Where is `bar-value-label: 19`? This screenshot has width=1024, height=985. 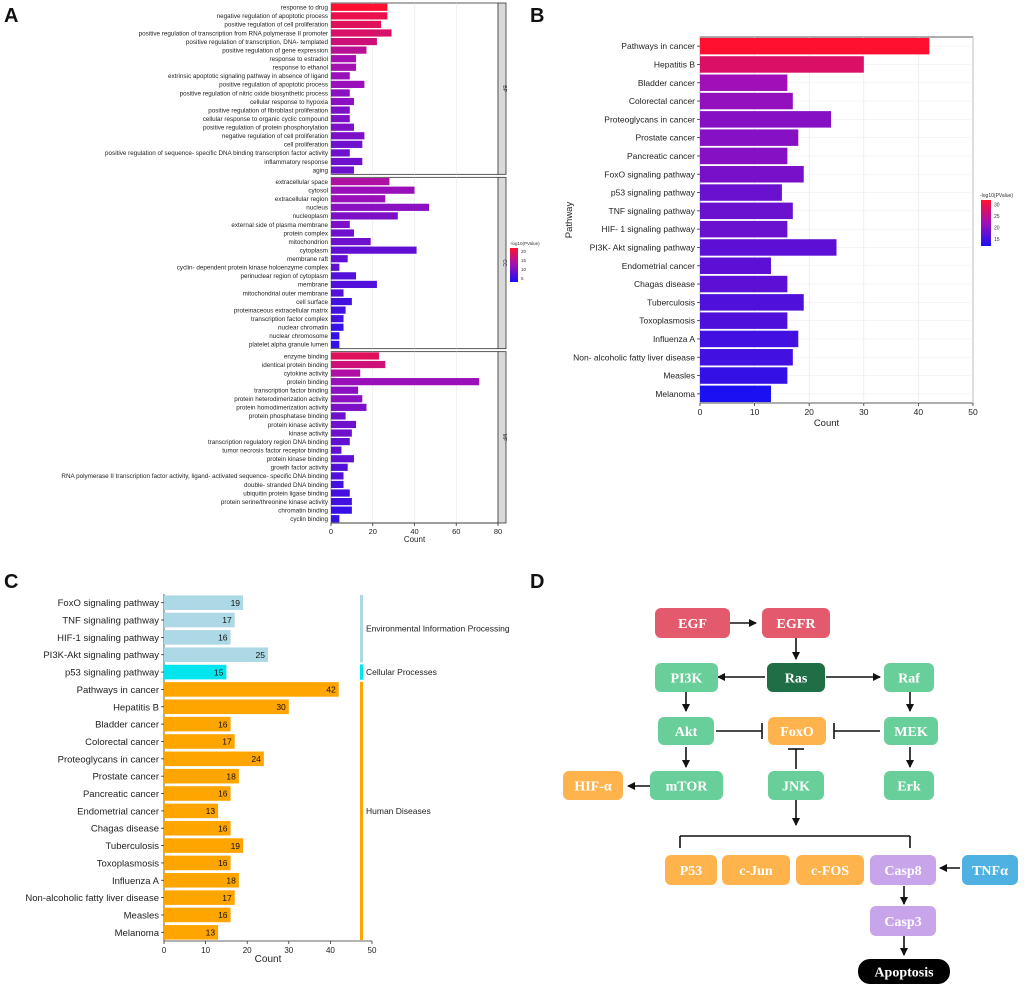 bar-value-label: 19 is located at coordinates (236, 603).